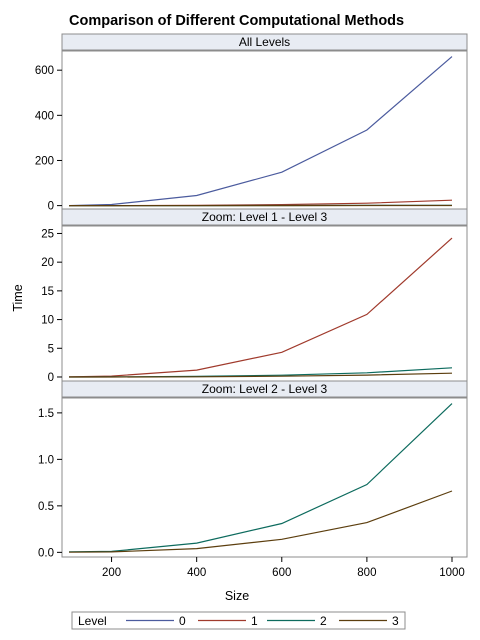 This screenshot has width=480, height=640. I want to click on legend-title: Level, so click(92, 621).